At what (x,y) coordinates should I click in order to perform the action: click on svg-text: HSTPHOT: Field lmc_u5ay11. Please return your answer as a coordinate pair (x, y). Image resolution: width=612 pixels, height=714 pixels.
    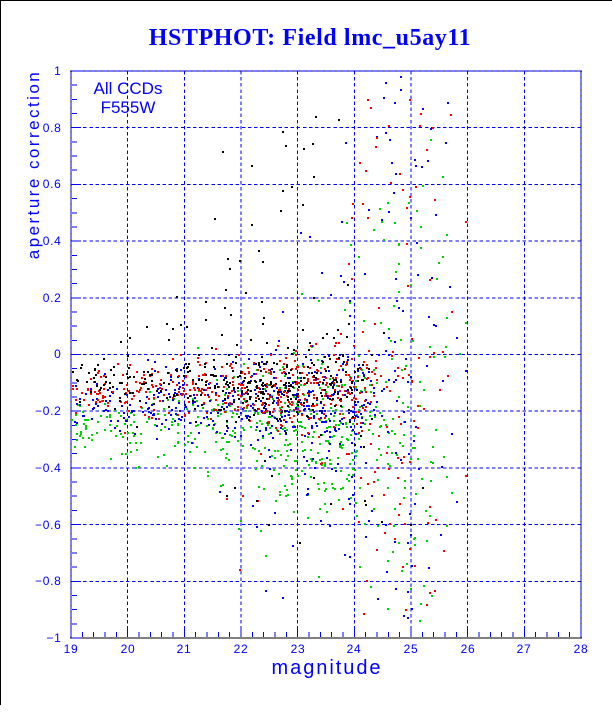
    Looking at the image, I should click on (310, 38).